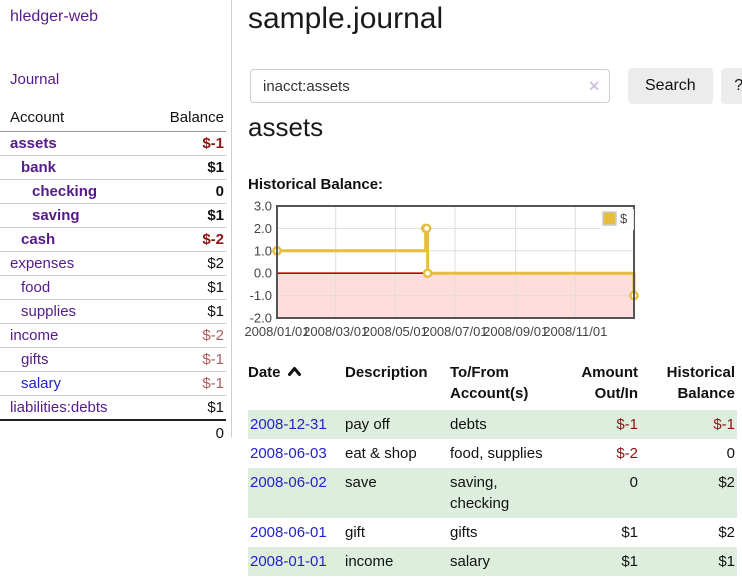 The height and width of the screenshot is (582, 742). What do you see at coordinates (41, 383) in the screenshot?
I see `account-link-salary: salary` at bounding box center [41, 383].